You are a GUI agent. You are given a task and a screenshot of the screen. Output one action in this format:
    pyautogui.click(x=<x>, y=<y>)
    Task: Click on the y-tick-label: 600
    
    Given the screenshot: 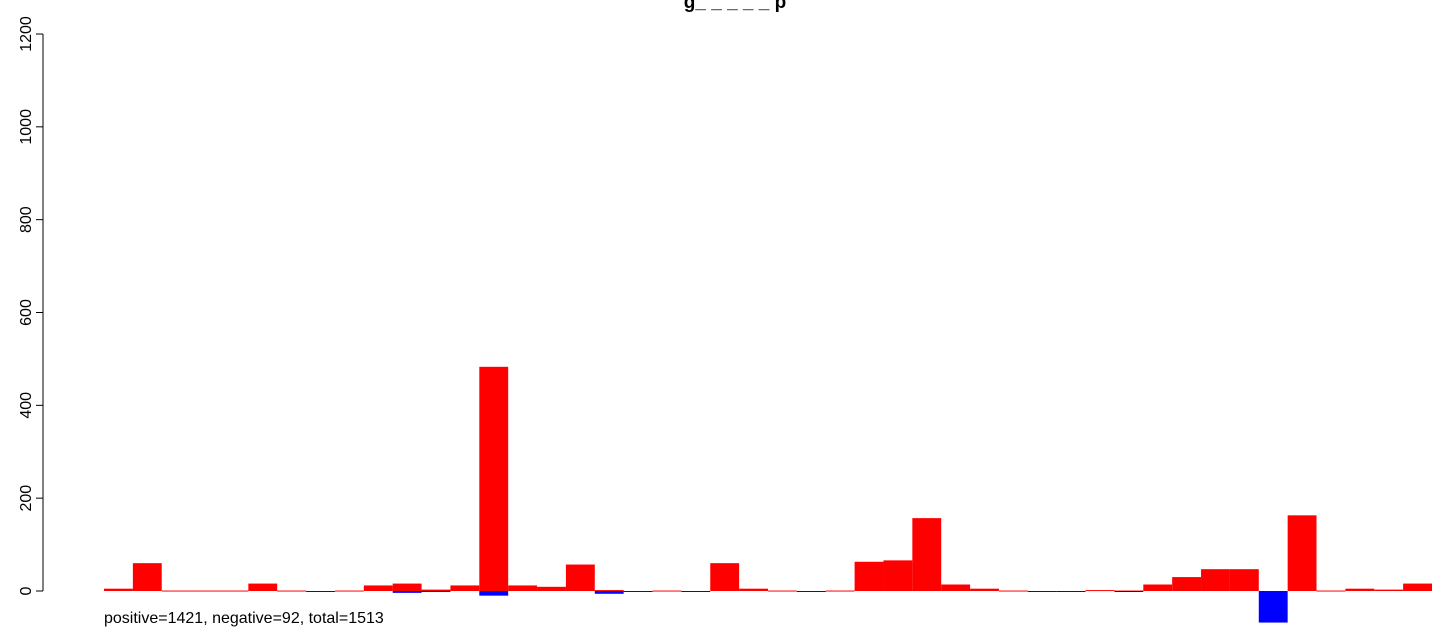 What is the action you would take?
    pyautogui.click(x=26, y=312)
    